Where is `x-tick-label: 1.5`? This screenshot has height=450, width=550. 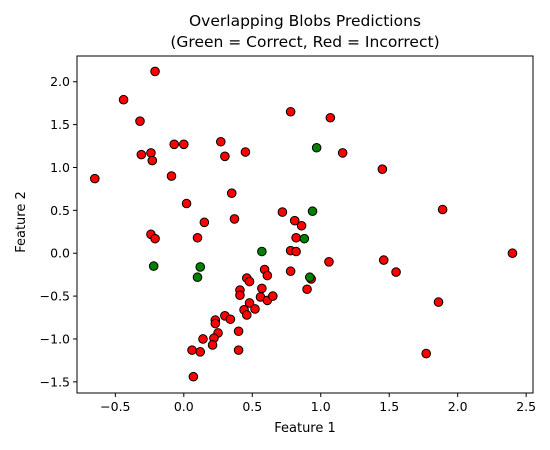 x-tick-label: 1.5 is located at coordinates (389, 406).